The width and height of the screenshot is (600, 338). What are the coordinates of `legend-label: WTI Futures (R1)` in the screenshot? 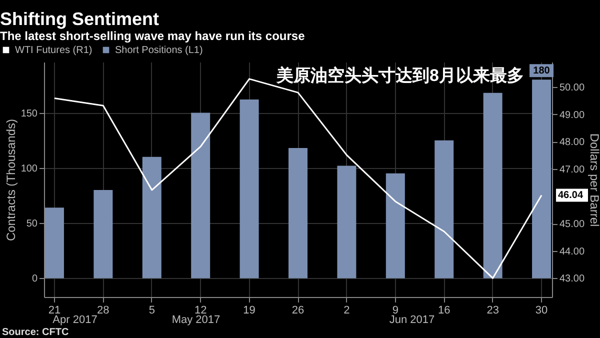 It's located at (53, 50).